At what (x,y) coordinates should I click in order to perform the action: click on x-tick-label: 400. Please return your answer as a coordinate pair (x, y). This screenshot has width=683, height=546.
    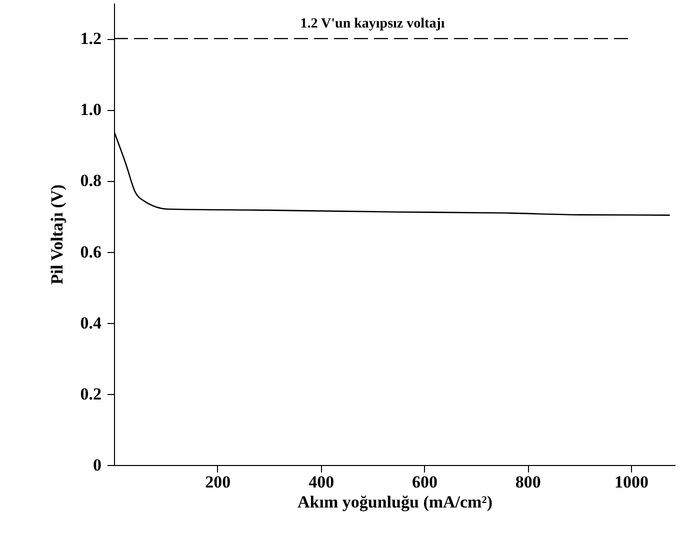
    Looking at the image, I should click on (321, 482).